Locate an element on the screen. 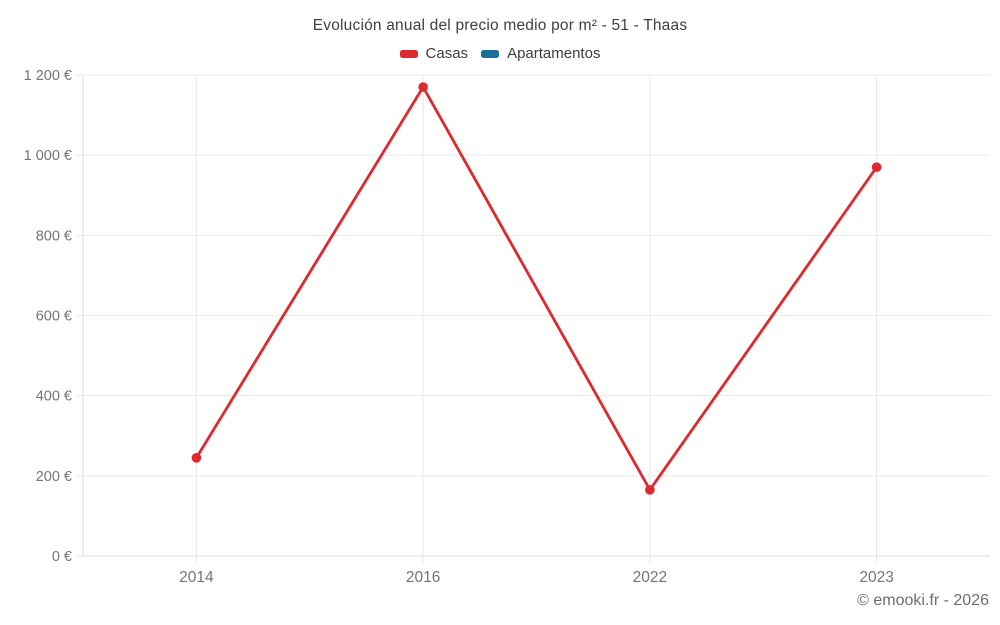 The image size is (1000, 625). data-point-casas-2014 is located at coordinates (196, 457).